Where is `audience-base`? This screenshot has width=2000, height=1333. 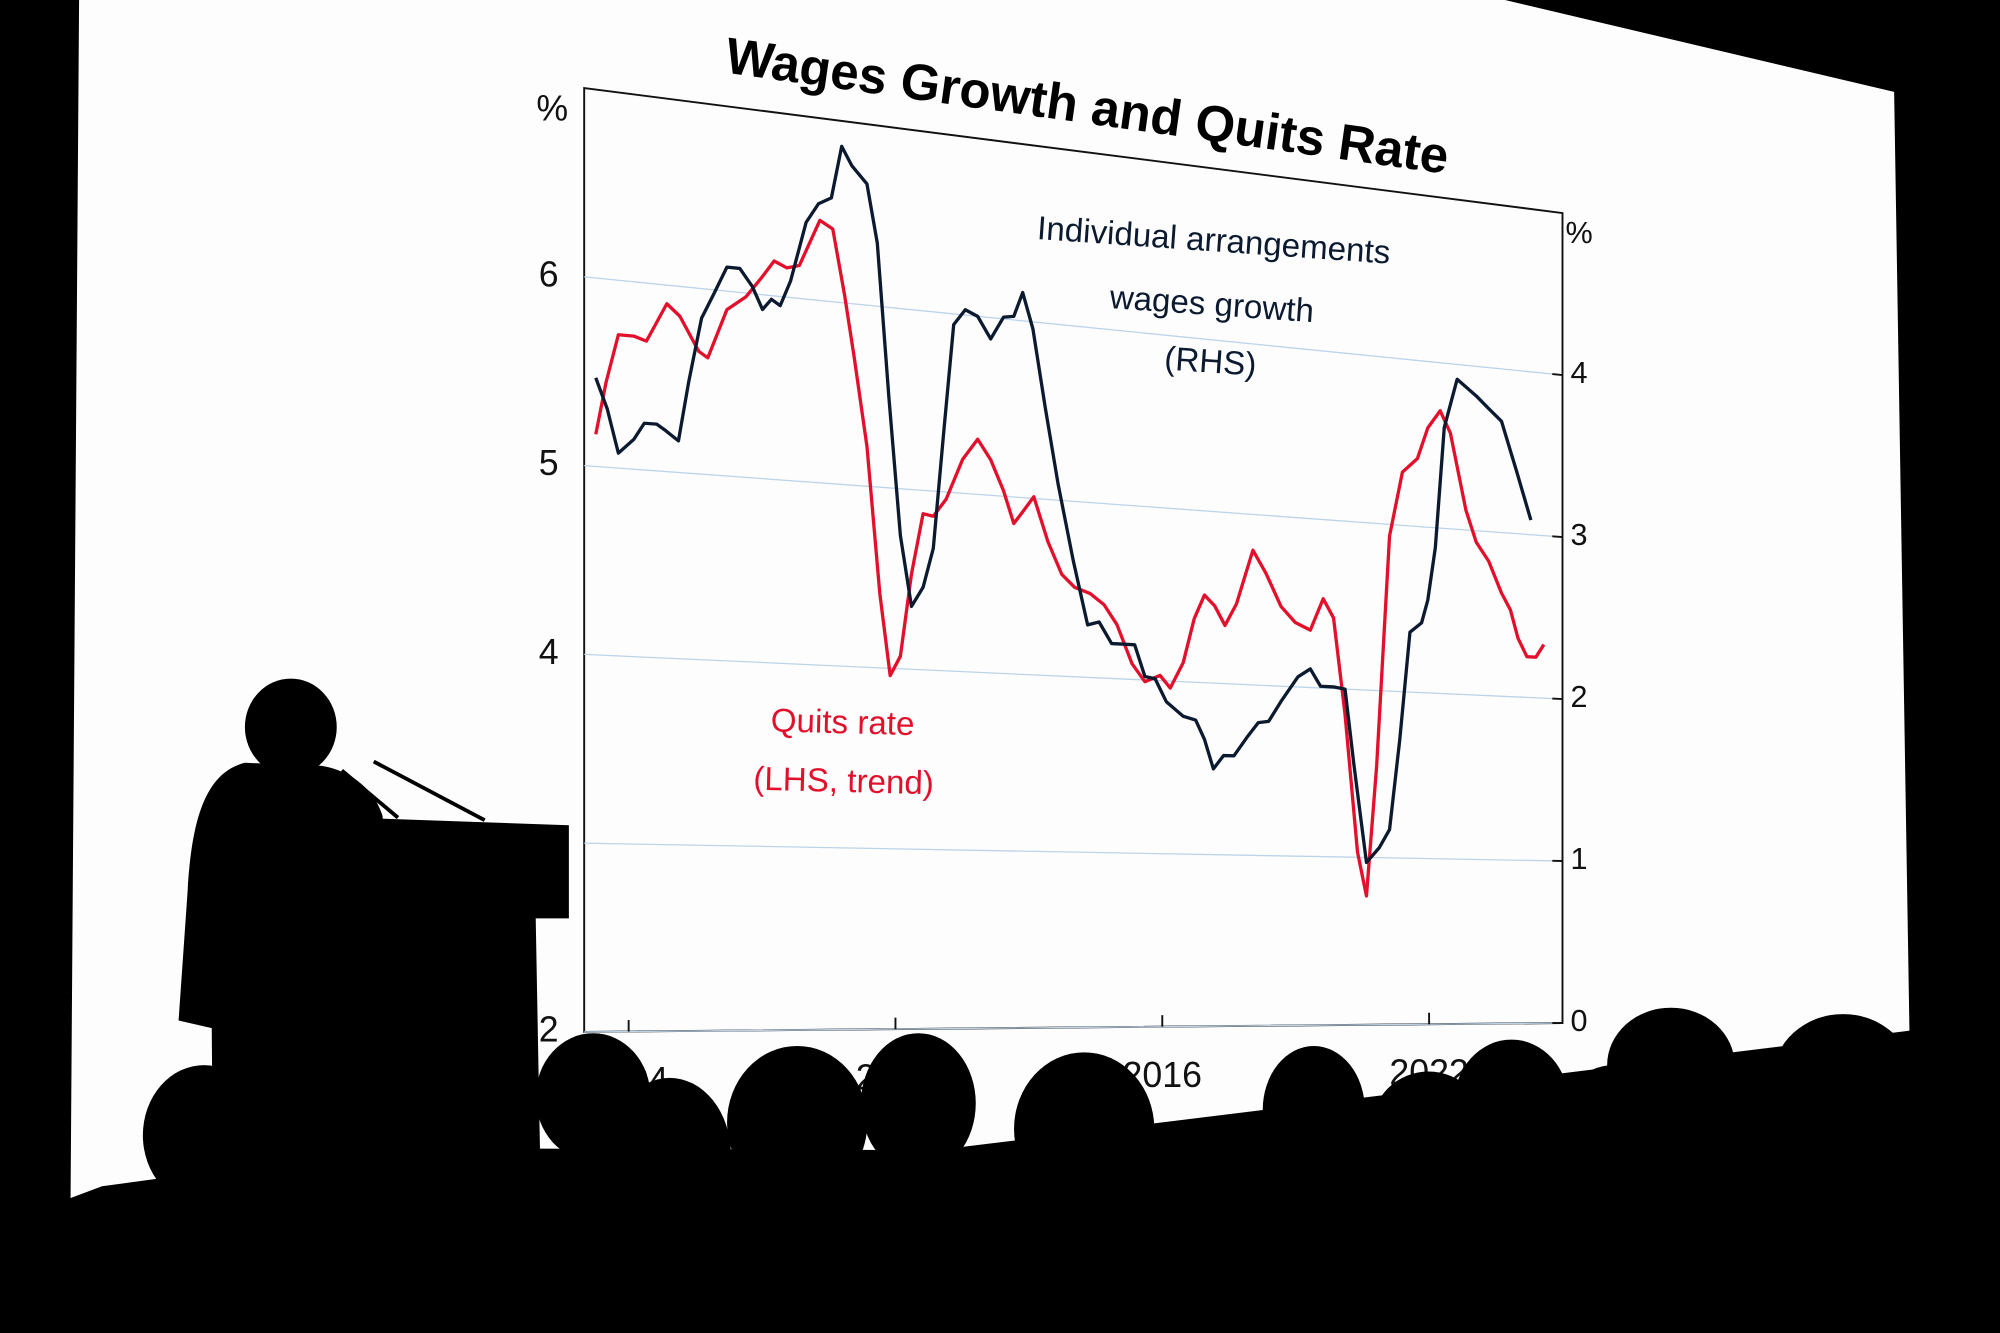 audience-base is located at coordinates (1000, 1240).